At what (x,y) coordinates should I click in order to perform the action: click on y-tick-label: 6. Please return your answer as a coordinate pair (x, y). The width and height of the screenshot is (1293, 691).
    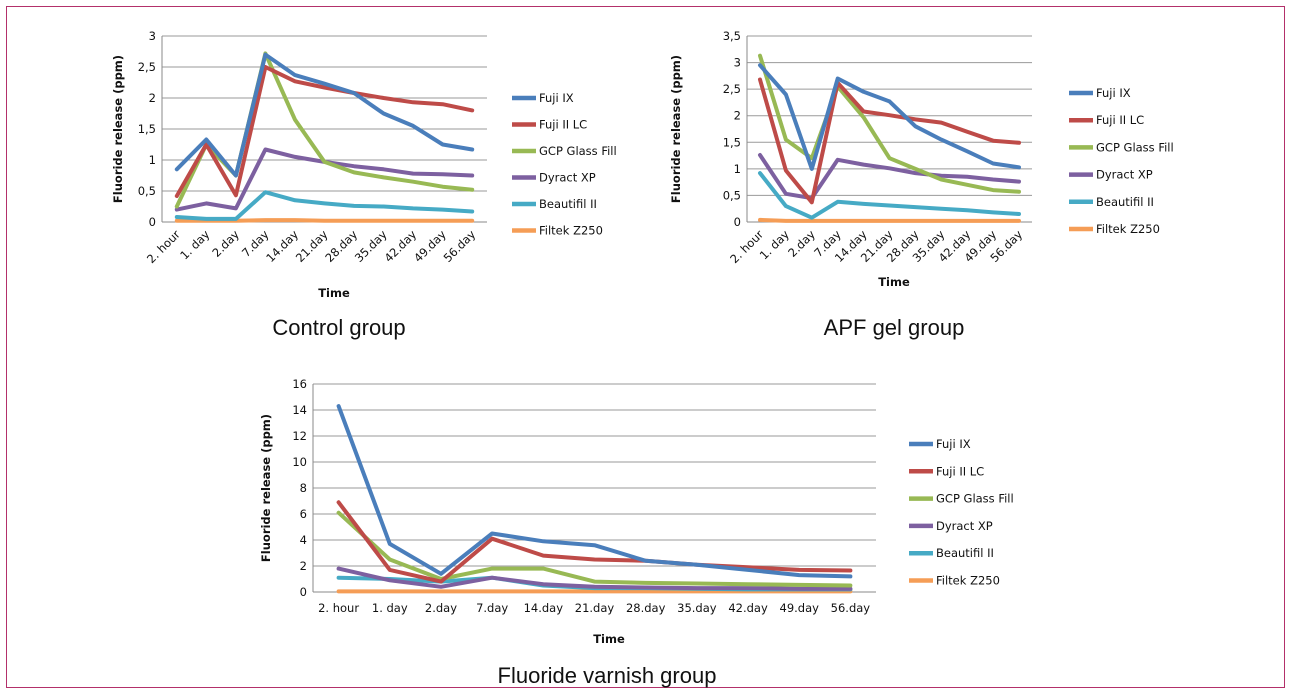
    Looking at the image, I should click on (303, 514).